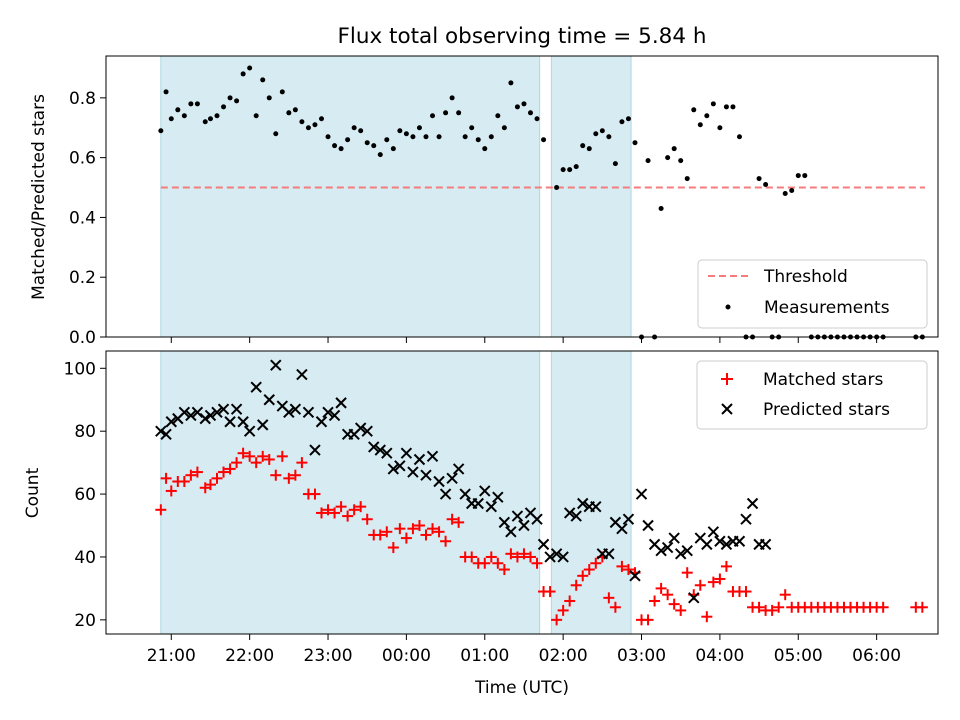  Describe the element at coordinates (85, 495) in the screenshot. I see `y-tick-label: 60` at that location.